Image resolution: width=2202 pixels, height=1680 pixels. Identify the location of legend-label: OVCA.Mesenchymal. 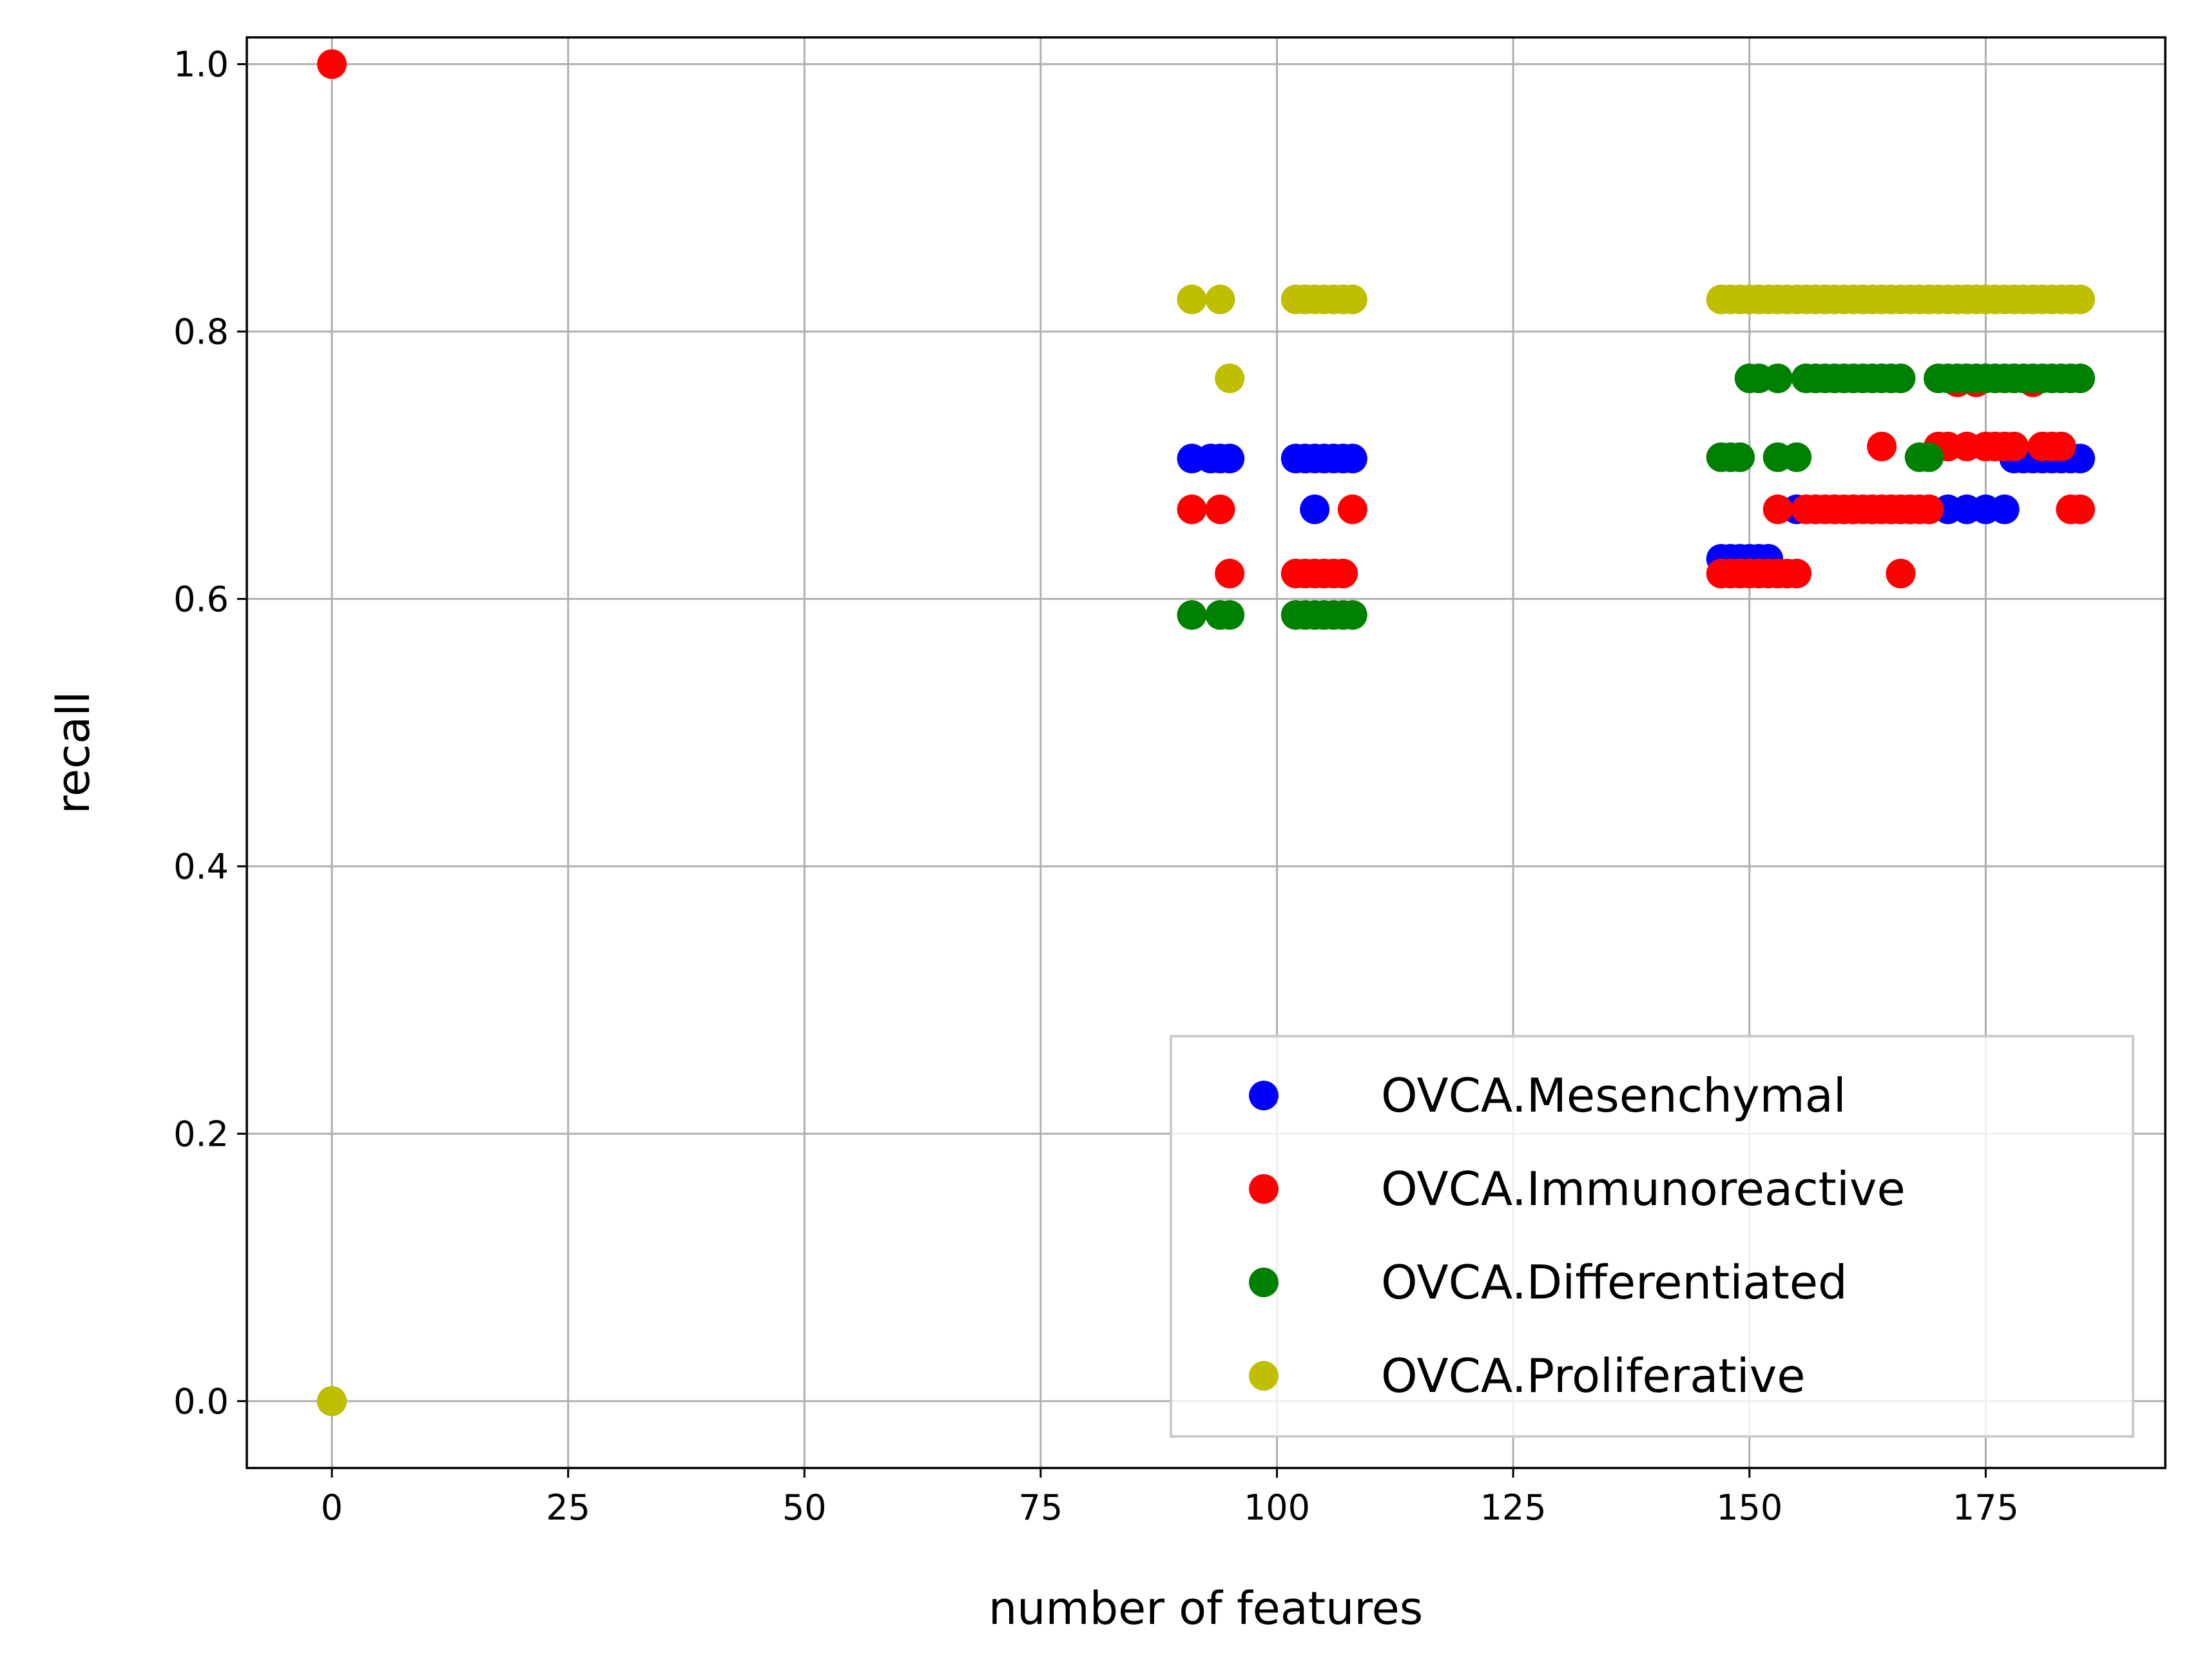
(1613, 1096).